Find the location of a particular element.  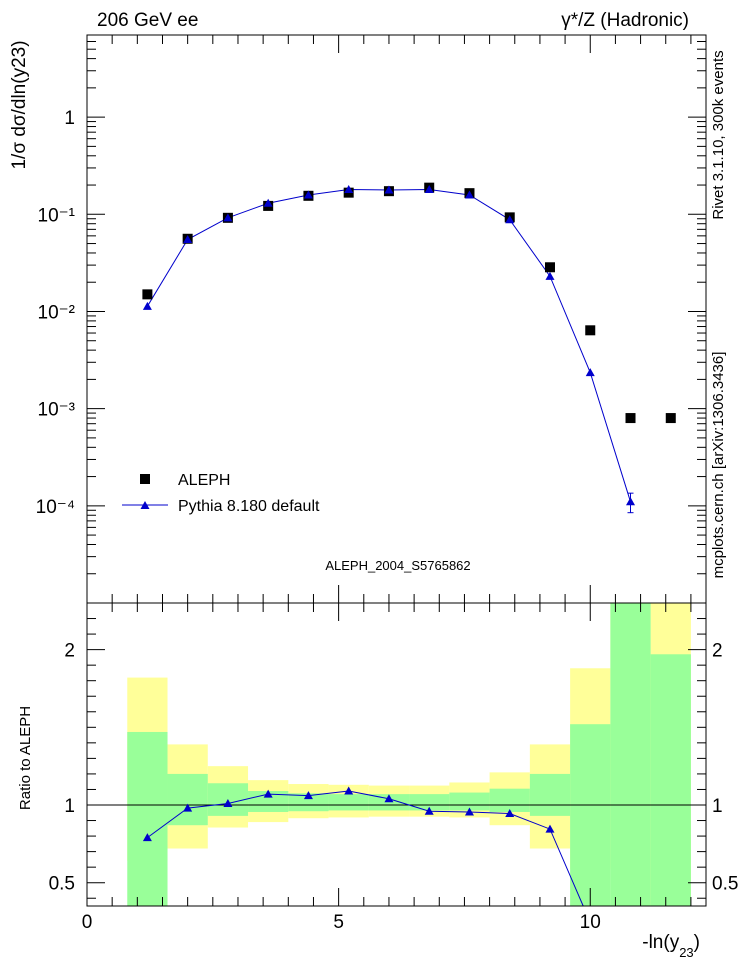

legend-marker-pythia is located at coordinates (145, 505).